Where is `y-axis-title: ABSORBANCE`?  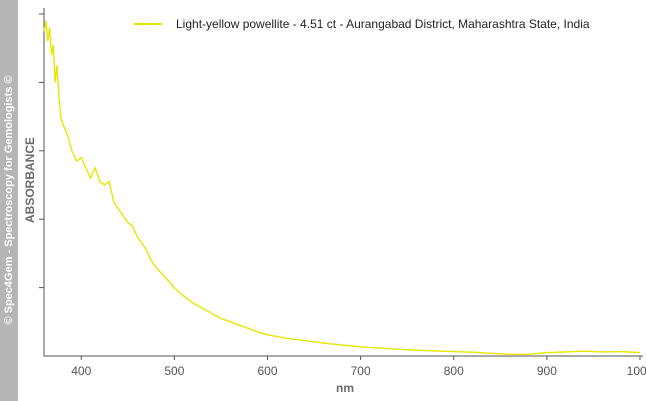
y-axis-title: ABSORBANCE is located at coordinates (30, 180).